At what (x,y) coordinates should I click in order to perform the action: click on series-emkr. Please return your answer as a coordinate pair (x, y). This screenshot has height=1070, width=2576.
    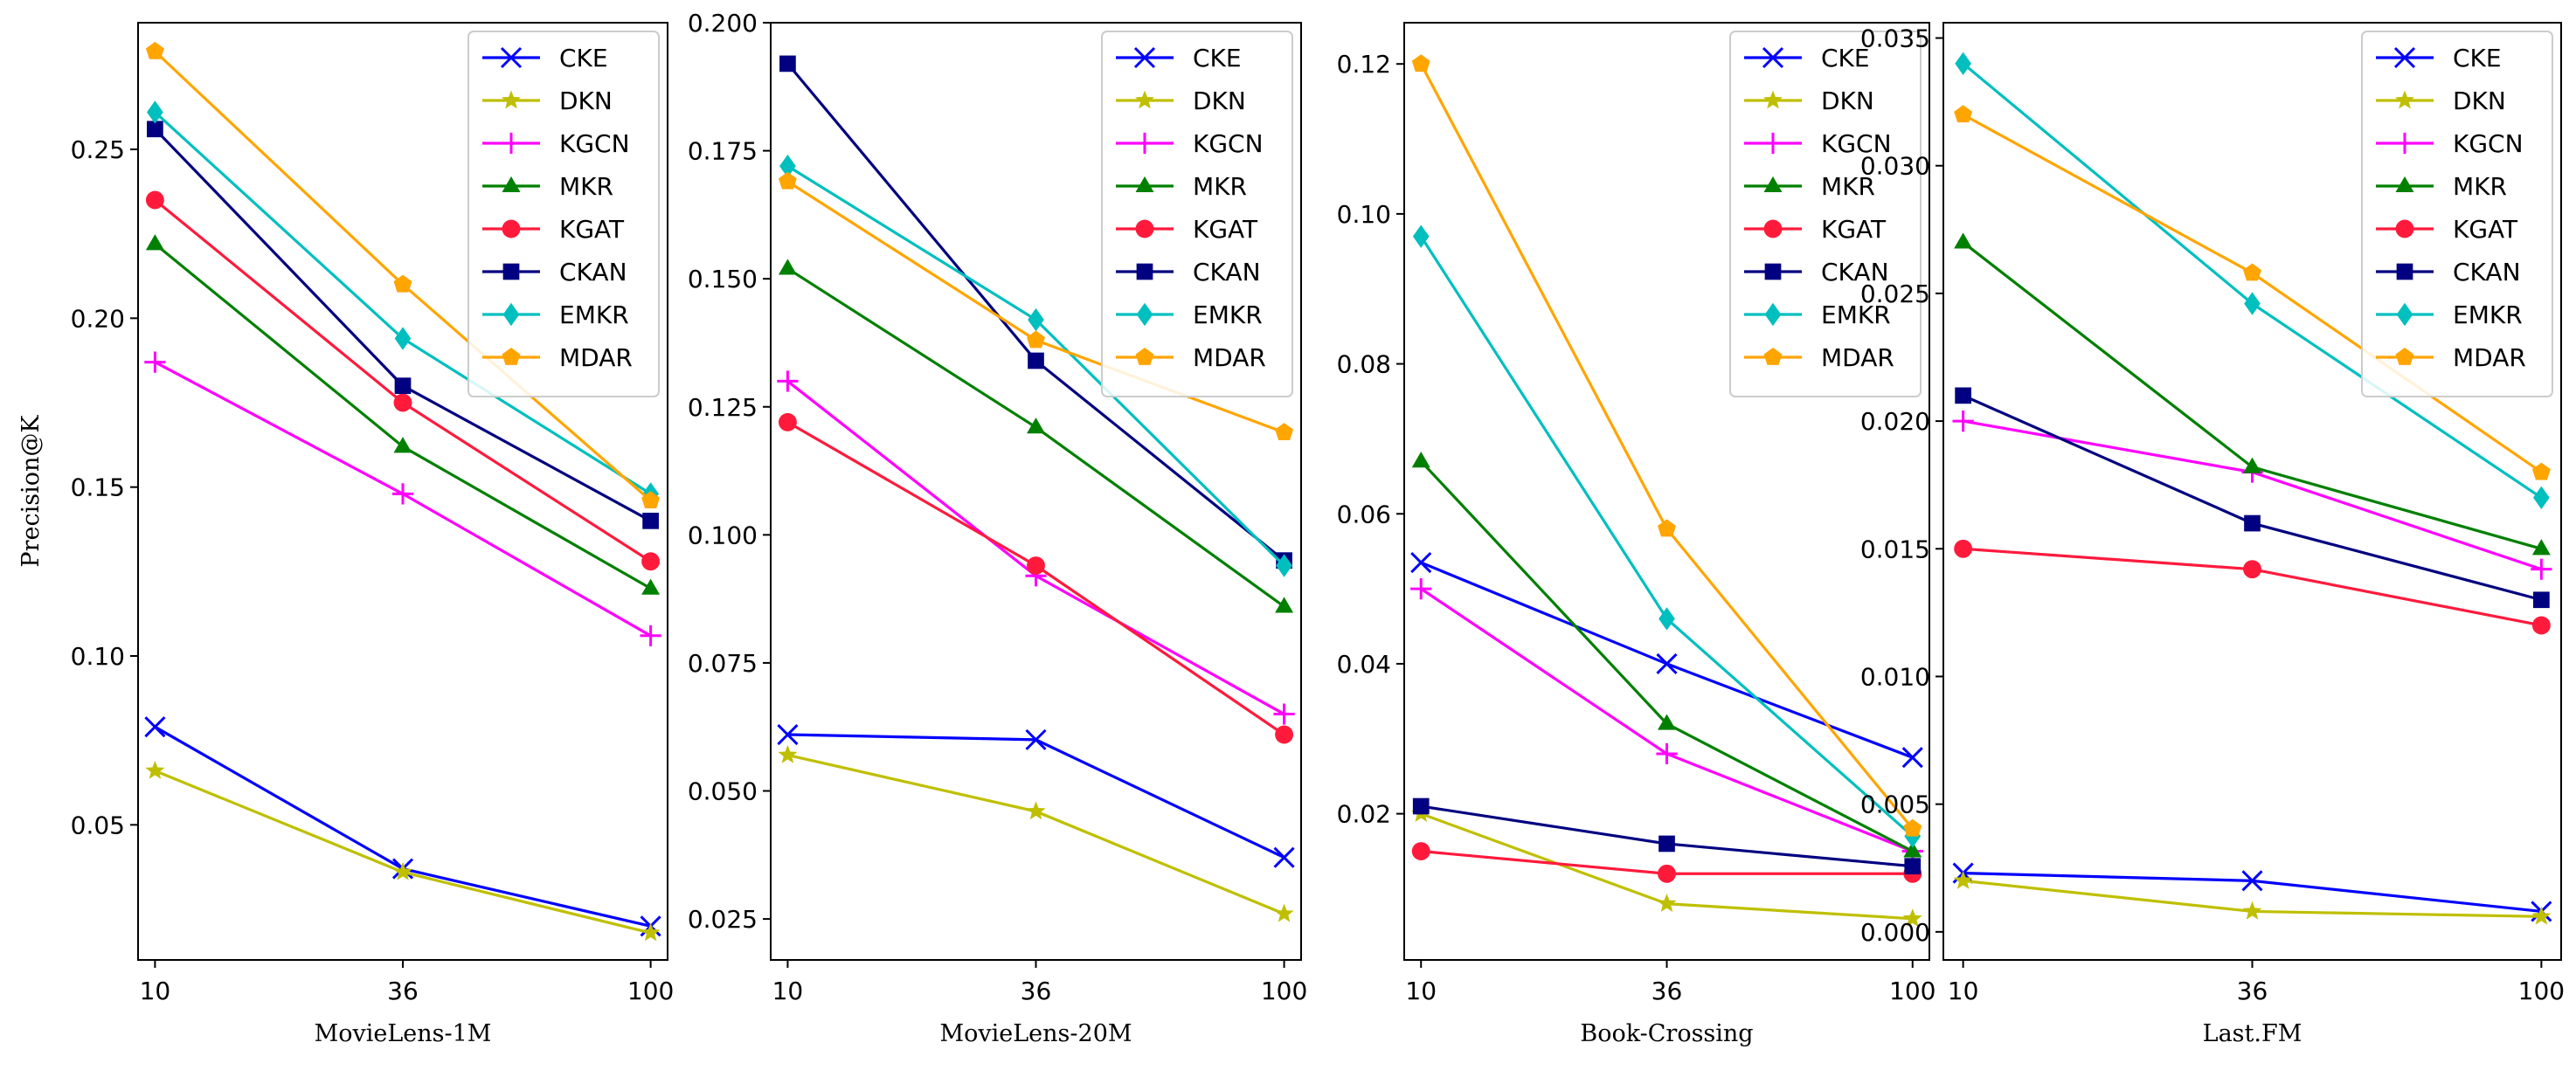
    Looking at the image, I should click on (2252, 281).